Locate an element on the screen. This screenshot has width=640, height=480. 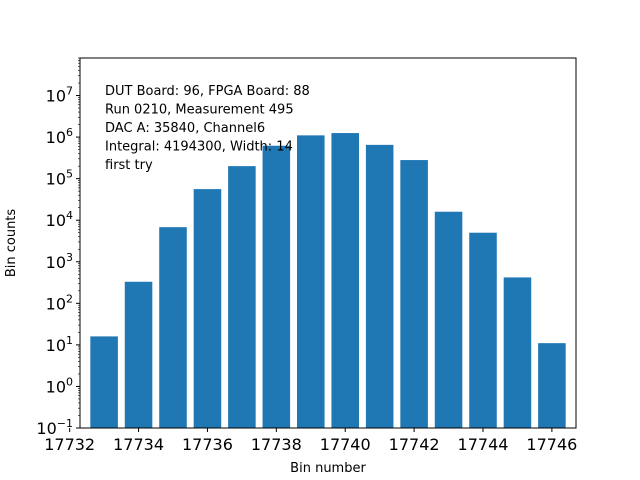
y-tick-label: 10³ is located at coordinates (59, 261).